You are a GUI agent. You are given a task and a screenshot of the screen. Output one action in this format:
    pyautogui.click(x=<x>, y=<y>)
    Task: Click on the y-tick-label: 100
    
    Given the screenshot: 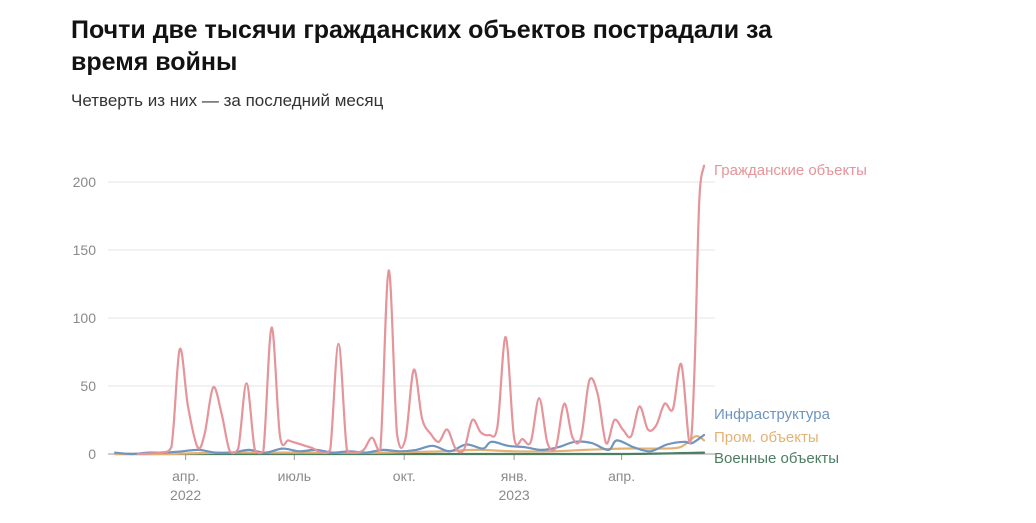 What is the action you would take?
    pyautogui.click(x=85, y=318)
    